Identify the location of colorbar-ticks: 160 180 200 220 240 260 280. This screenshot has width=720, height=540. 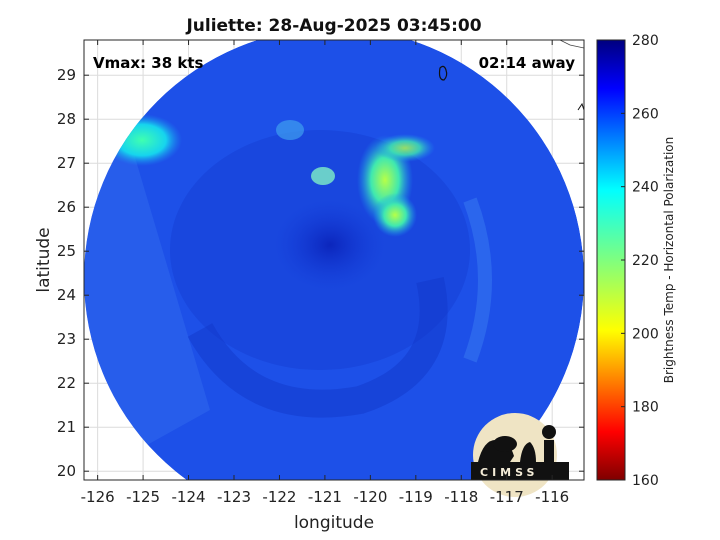
(640, 261).